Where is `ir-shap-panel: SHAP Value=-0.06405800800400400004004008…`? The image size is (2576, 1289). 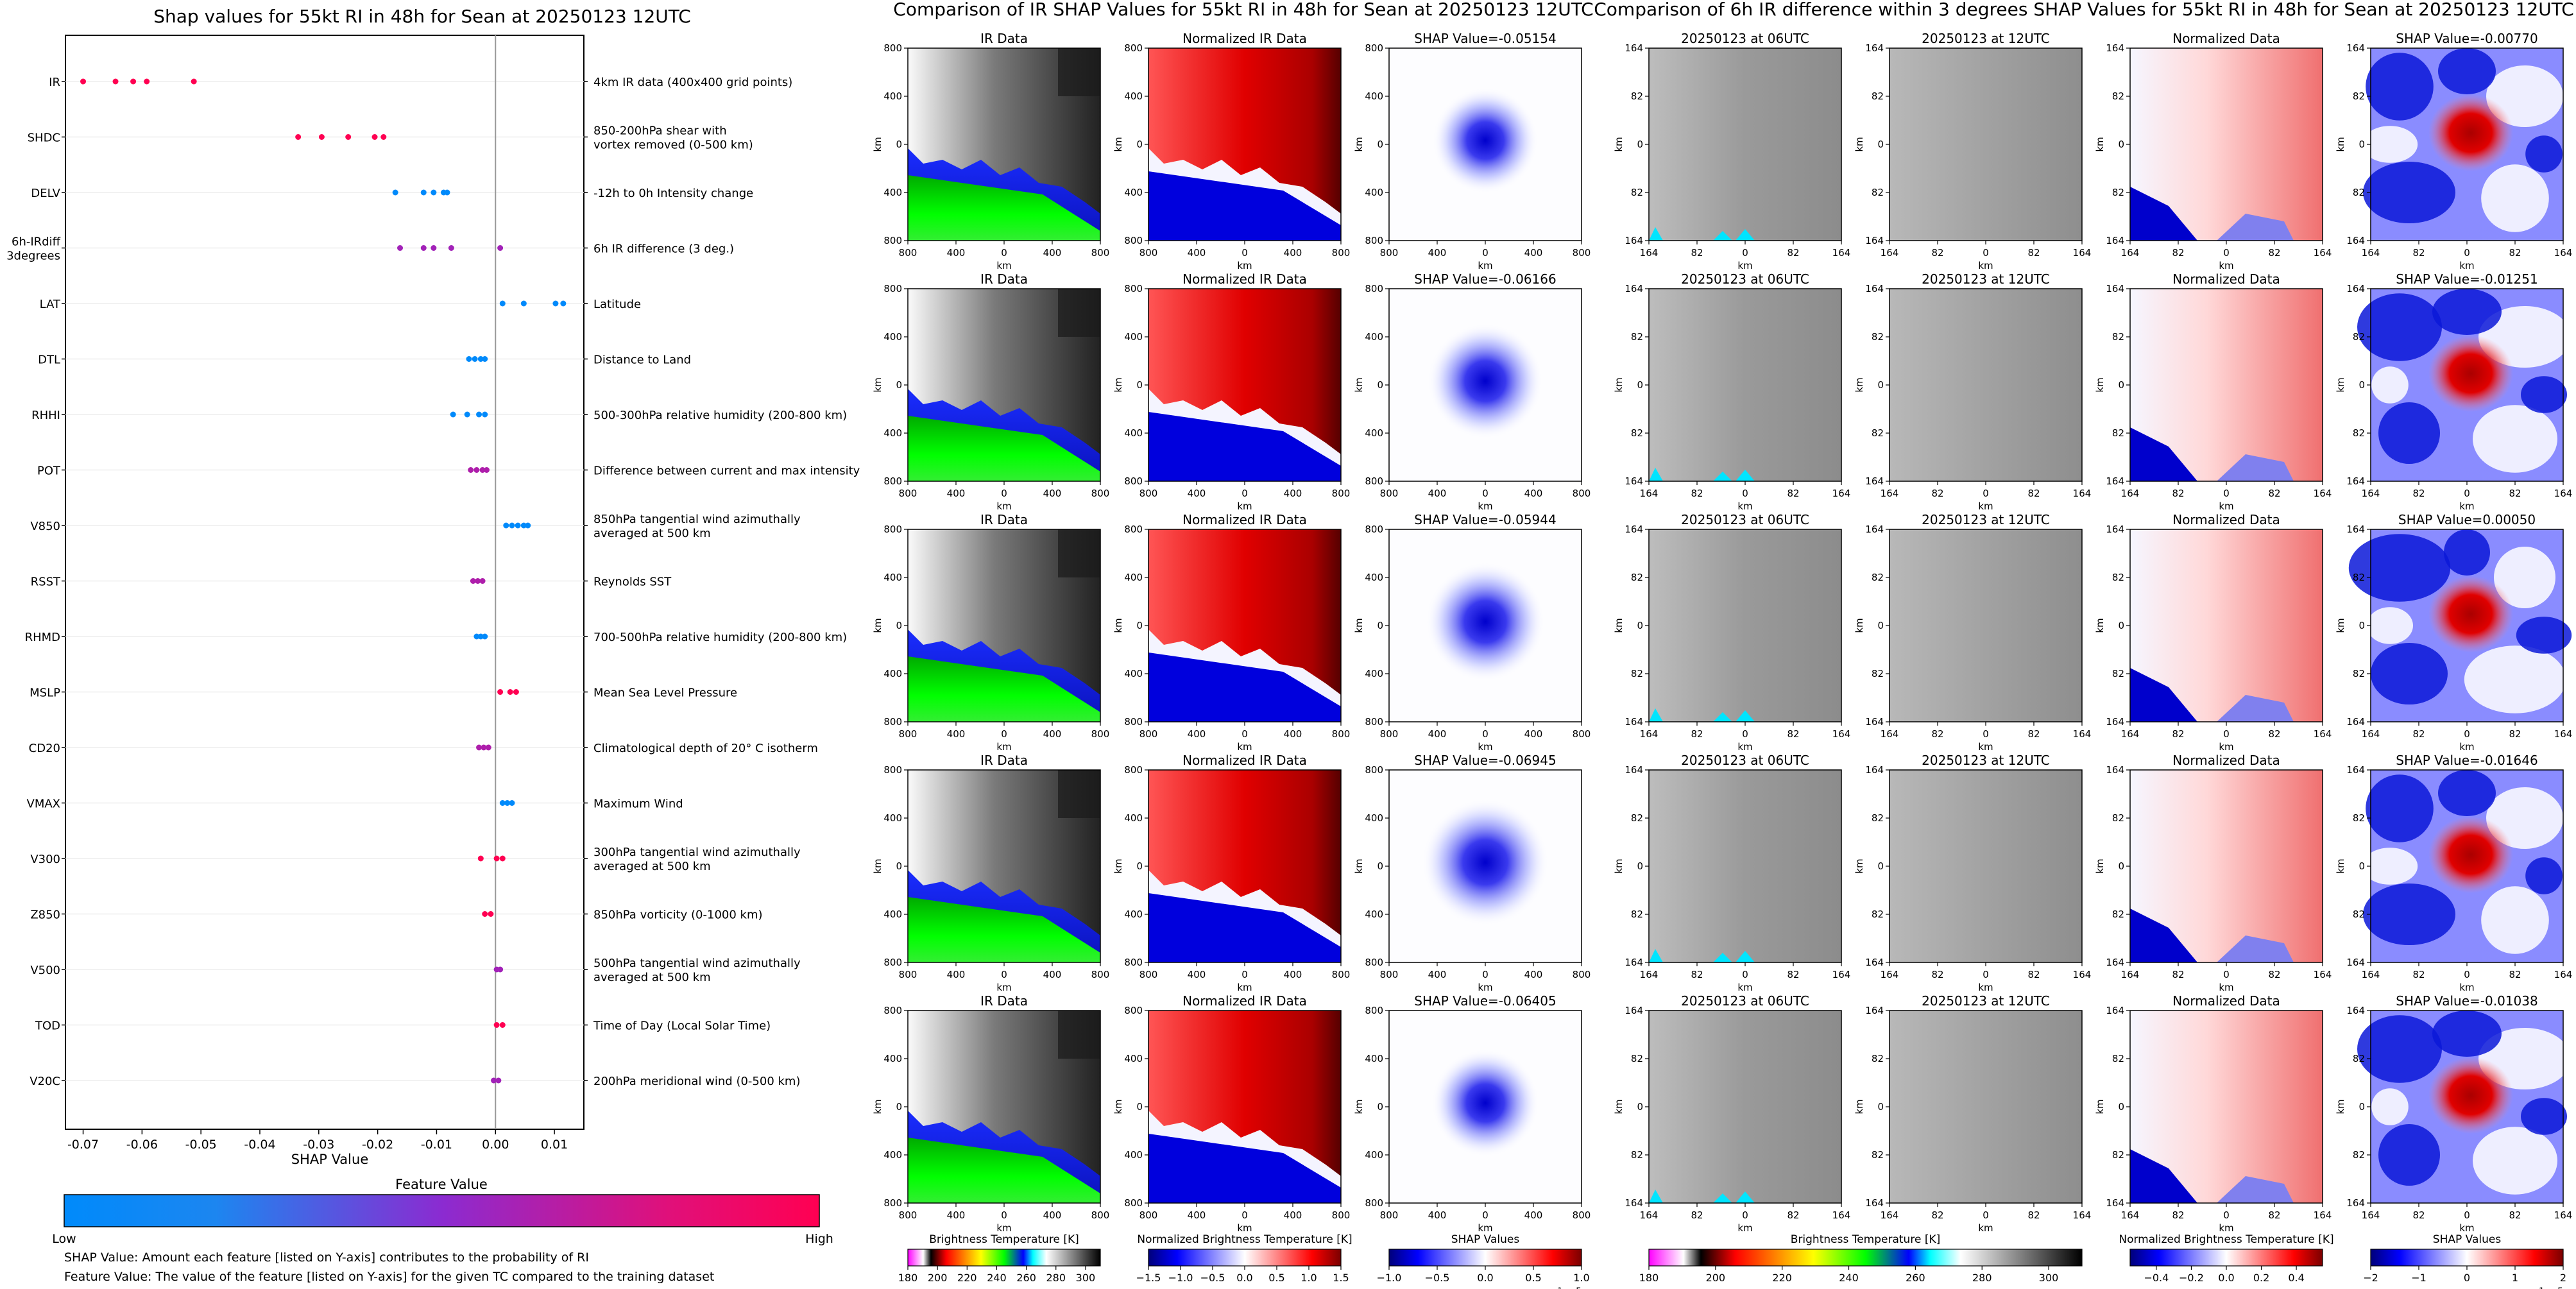 ir-shap-panel: SHAP Value=-0.06405800800400400004004008… is located at coordinates (1472, 1113).